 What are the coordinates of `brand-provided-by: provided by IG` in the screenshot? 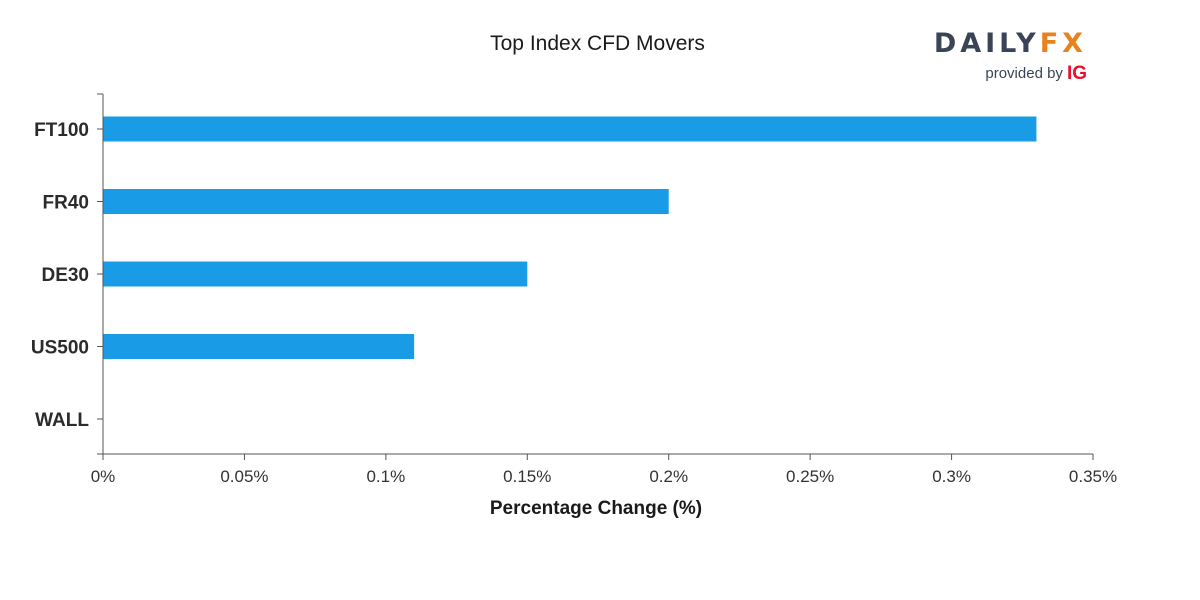 It's located at (1036, 74).